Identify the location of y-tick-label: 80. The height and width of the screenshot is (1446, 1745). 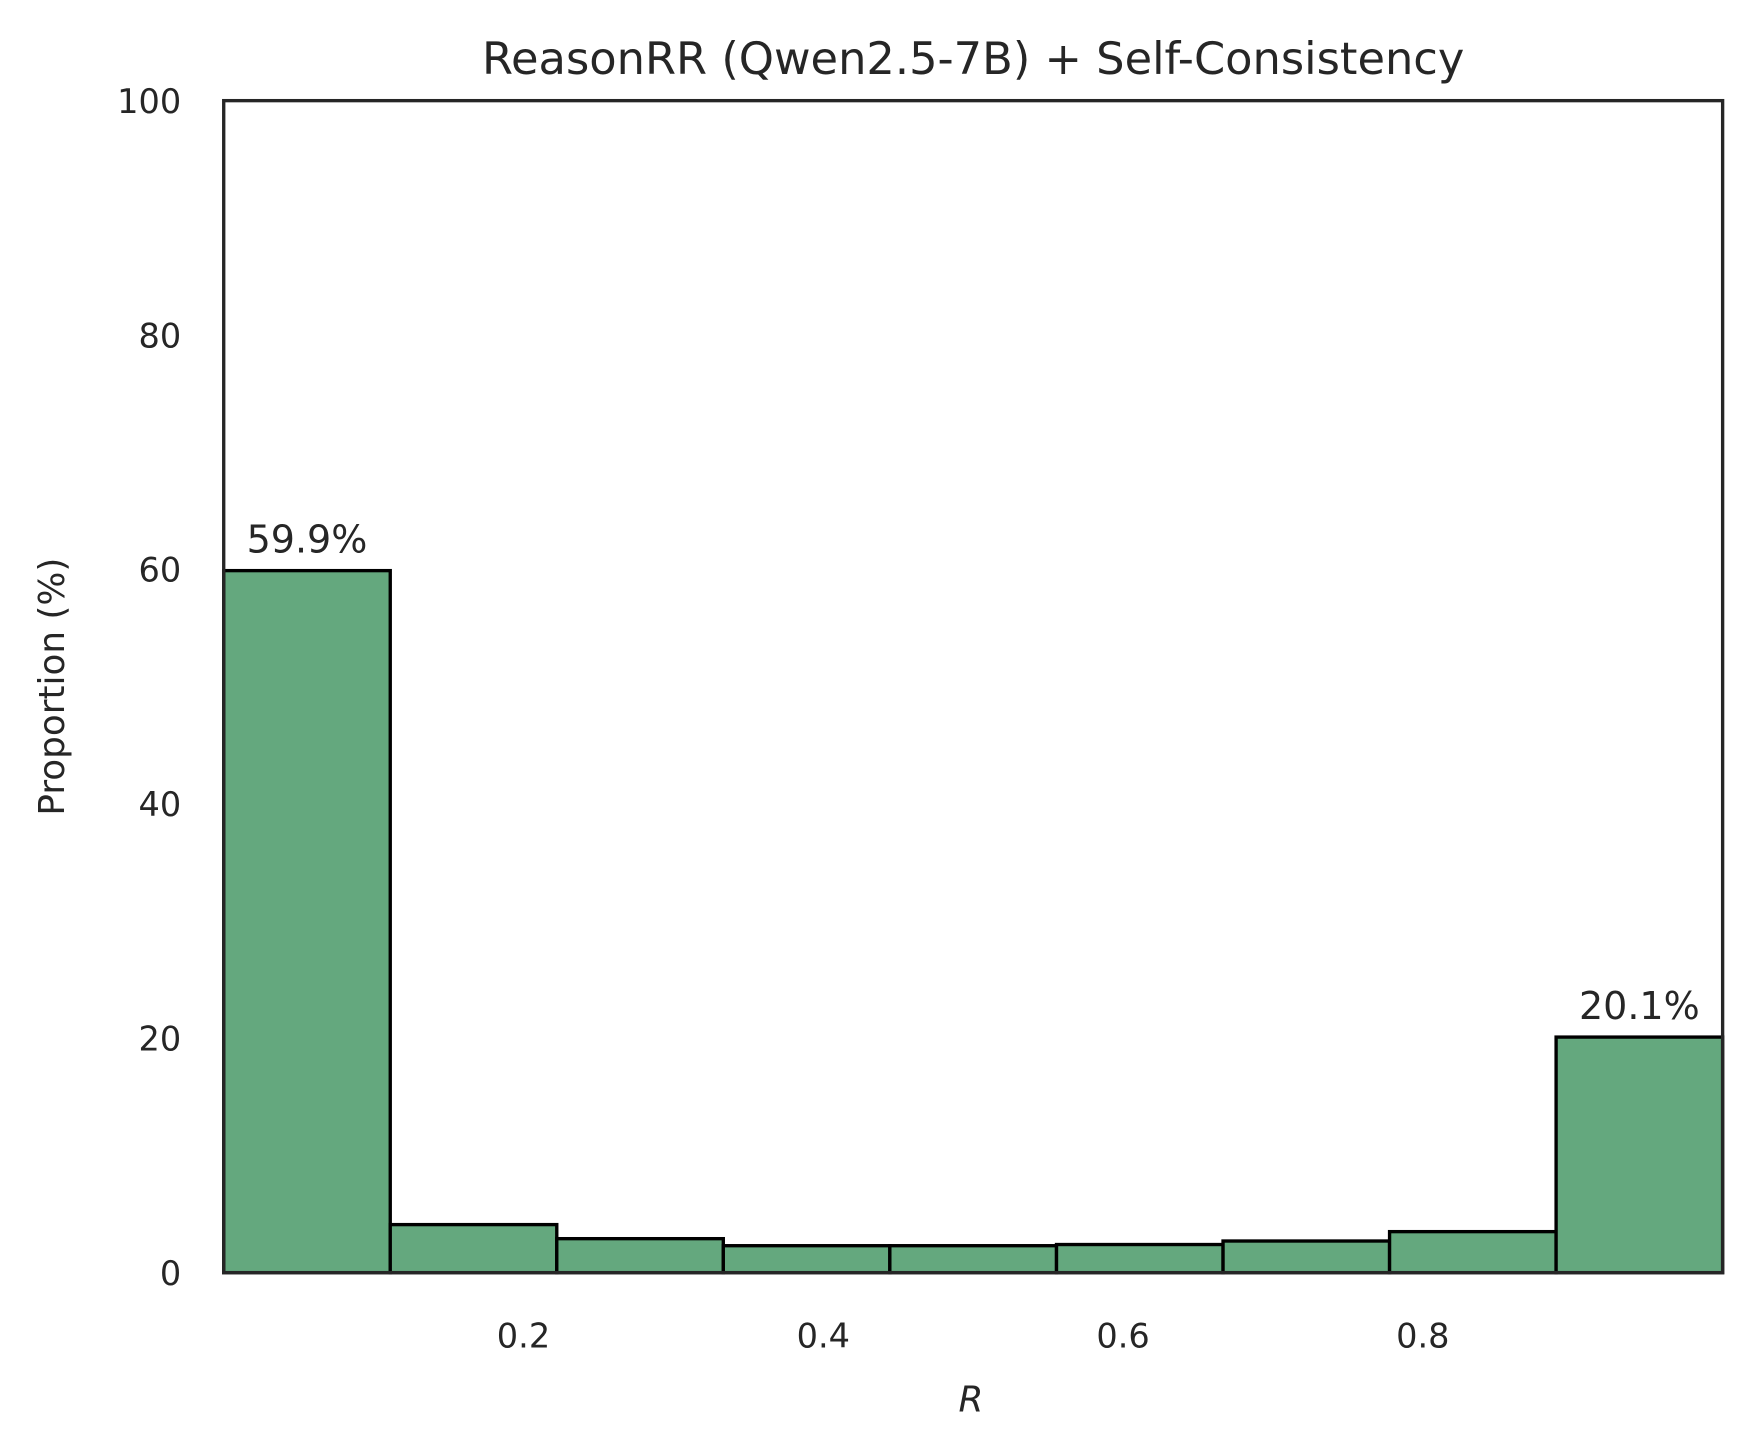
(160, 335).